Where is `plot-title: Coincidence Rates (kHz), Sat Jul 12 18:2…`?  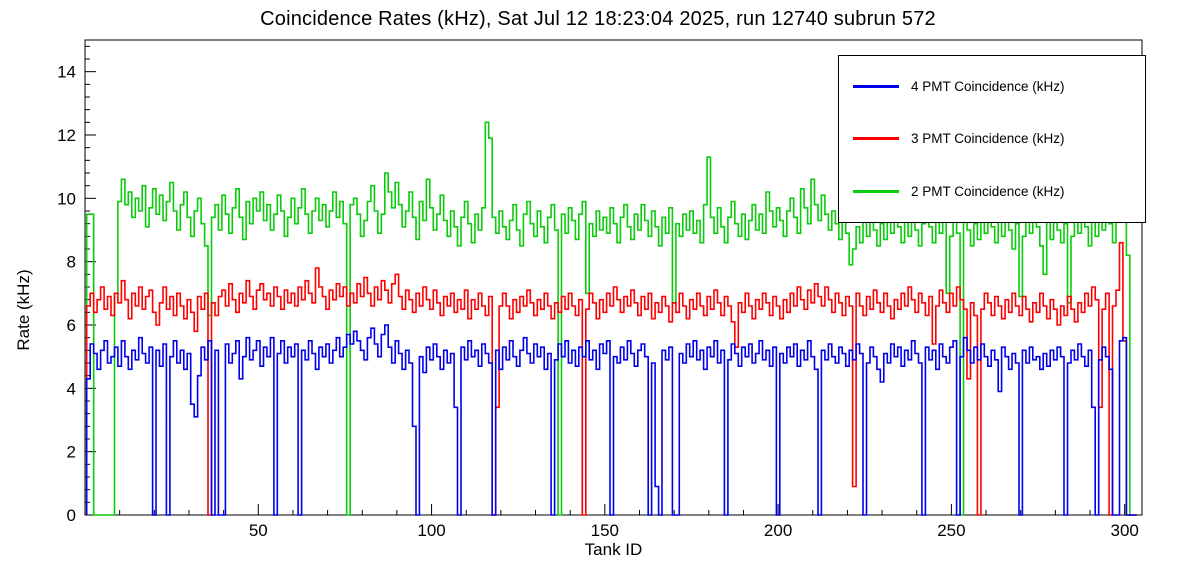 plot-title: Coincidence Rates (kHz), Sat Jul 12 18:2… is located at coordinates (598, 19).